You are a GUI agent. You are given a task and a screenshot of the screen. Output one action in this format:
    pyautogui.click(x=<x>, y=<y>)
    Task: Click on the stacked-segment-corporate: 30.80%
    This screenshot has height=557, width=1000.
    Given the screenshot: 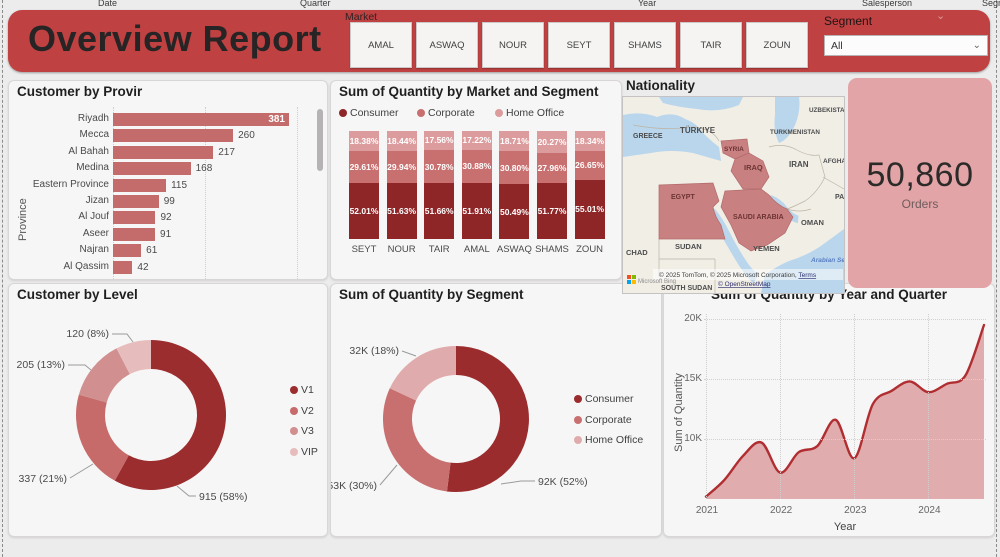 What is the action you would take?
    pyautogui.click(x=514, y=168)
    